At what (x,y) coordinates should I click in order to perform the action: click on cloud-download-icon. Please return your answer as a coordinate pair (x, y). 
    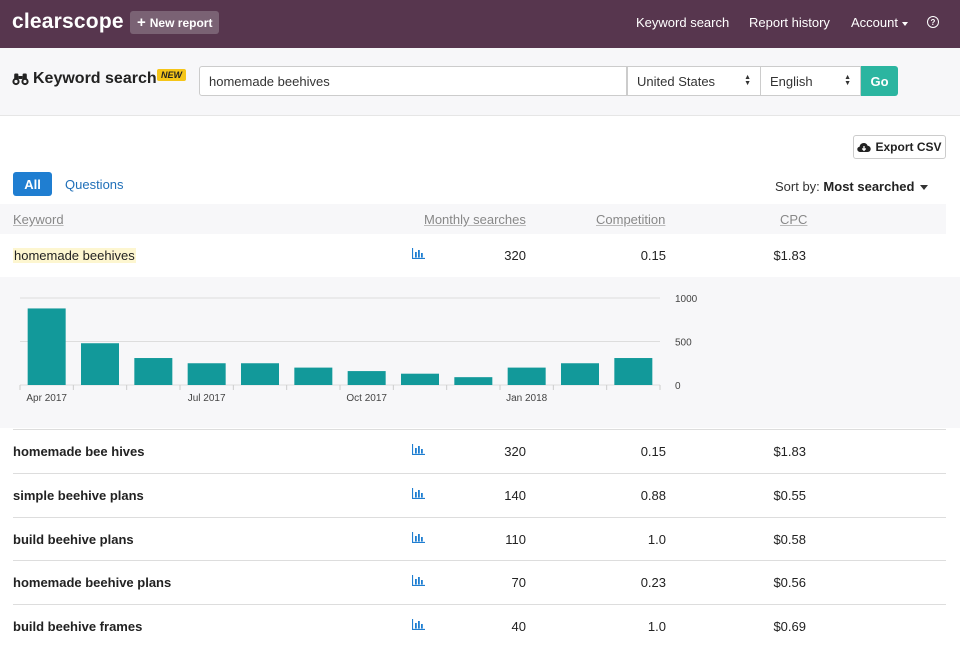
    Looking at the image, I should click on (864, 147).